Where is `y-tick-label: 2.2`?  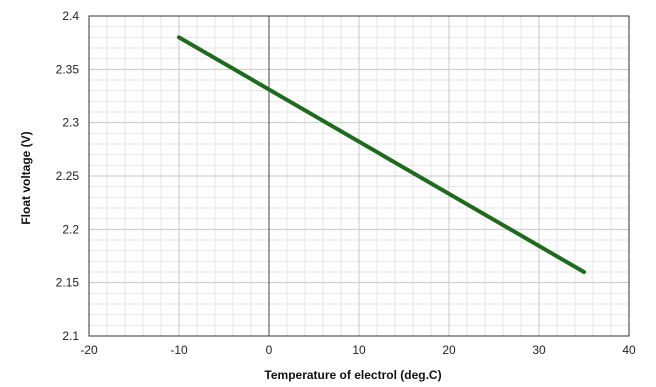 y-tick-label: 2.2 is located at coordinates (70, 229).